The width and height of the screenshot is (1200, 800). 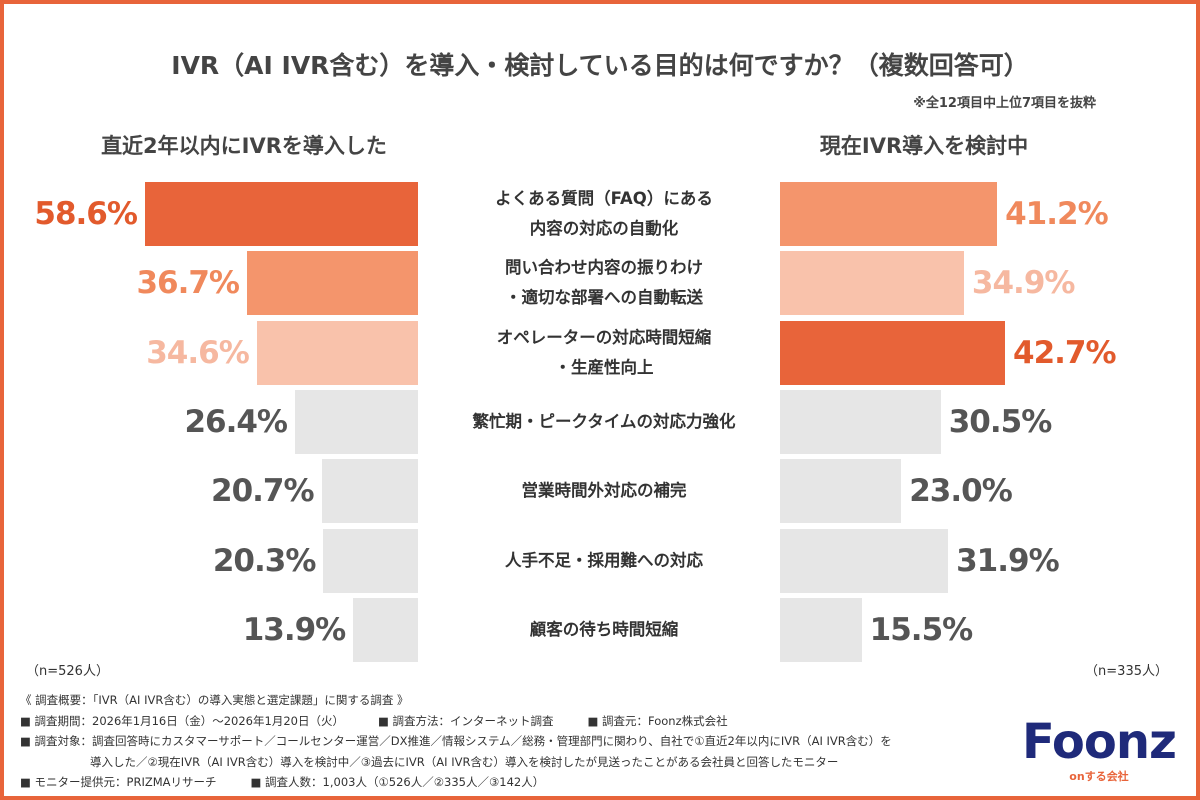 I want to click on chart-title: IVR（AI IVR含む）を導入・検討している目的は何ですか？（複数回答可）, so click(x=600, y=65).